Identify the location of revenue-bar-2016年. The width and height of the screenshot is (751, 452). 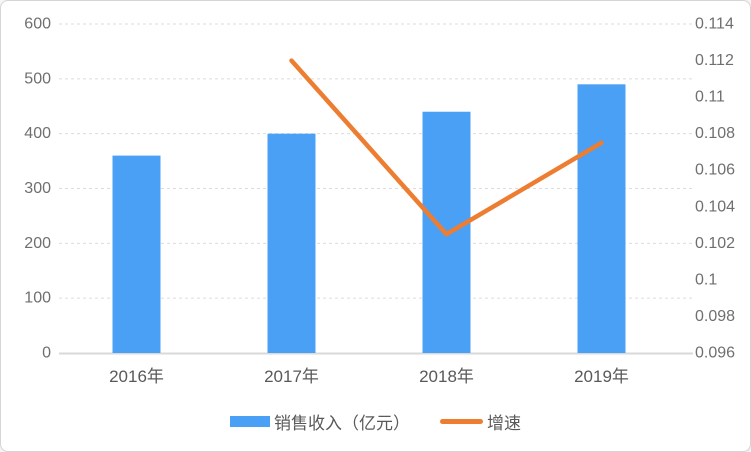
(136, 254).